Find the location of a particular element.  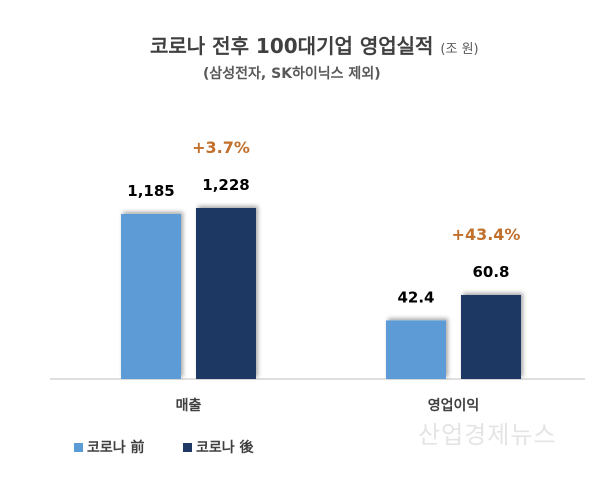

legend-item-after: 코로나 後 is located at coordinates (218, 447).